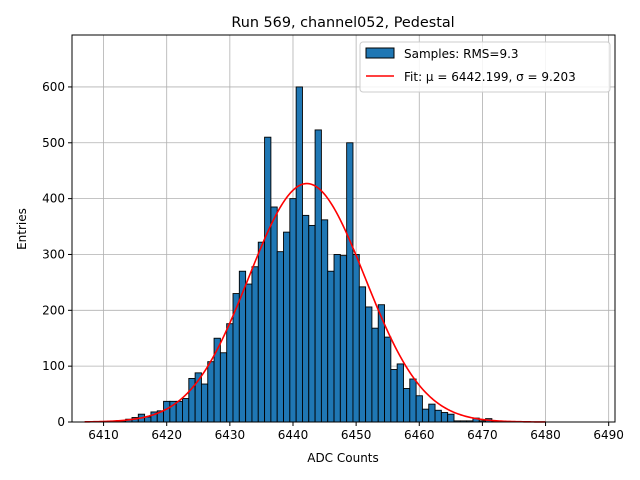  I want to click on x-tick-label: 6430, so click(230, 435).